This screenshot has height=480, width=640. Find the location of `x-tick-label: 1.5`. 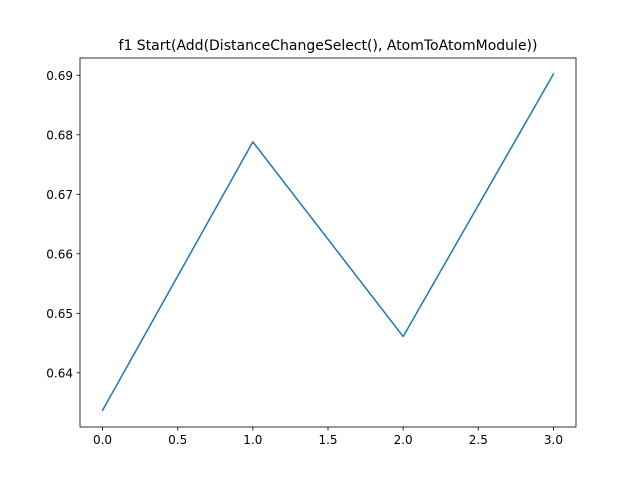

x-tick-label: 1.5 is located at coordinates (327, 440).